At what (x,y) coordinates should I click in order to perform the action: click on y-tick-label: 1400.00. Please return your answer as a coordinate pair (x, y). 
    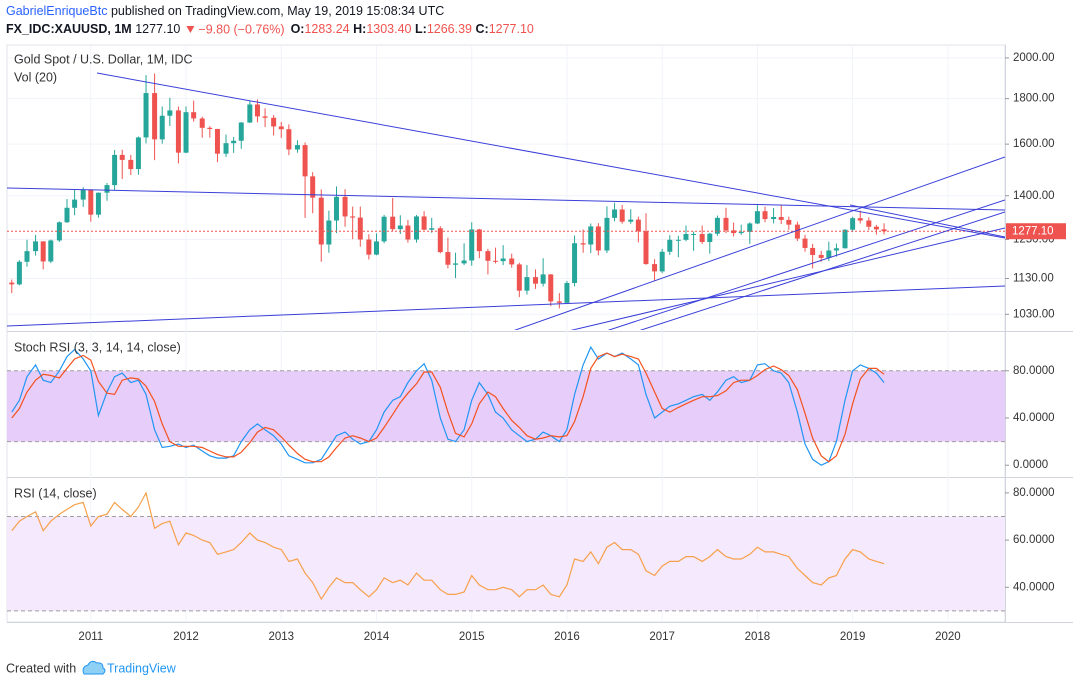
    Looking at the image, I should click on (1034, 196).